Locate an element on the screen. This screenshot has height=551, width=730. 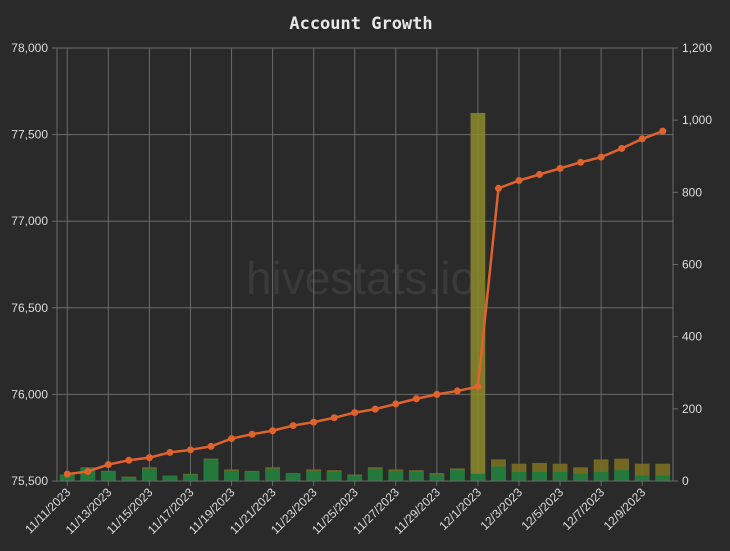
y2-tick-label: 800 is located at coordinates (692, 192).